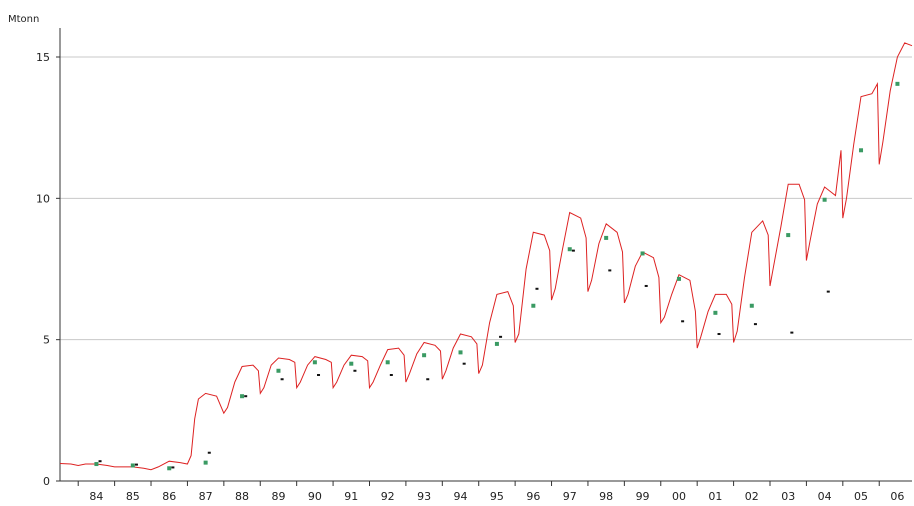  Describe the element at coordinates (606, 496) in the screenshot. I see `x-tick-label: 98` at that location.